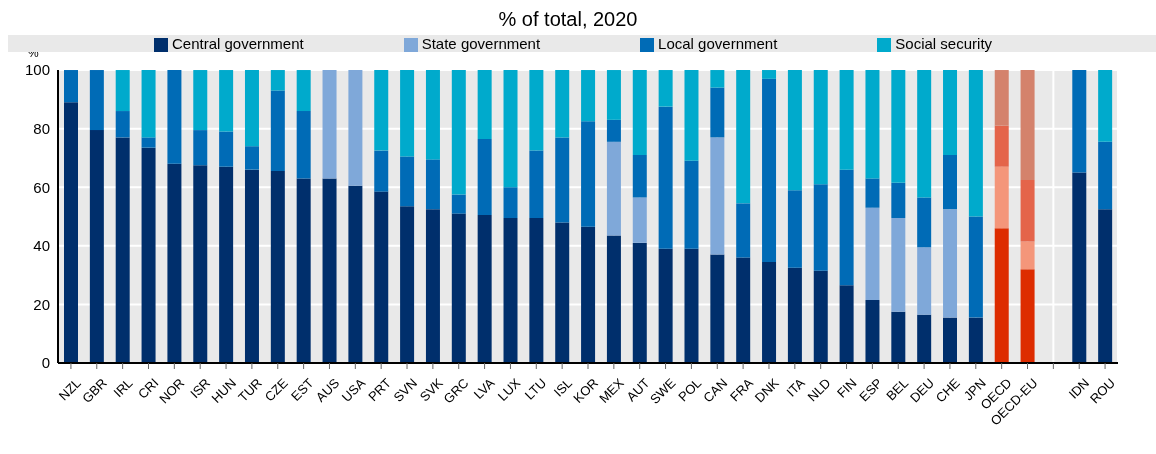  Describe the element at coordinates (237, 43) in the screenshot. I see `legend-label: Central government` at that location.